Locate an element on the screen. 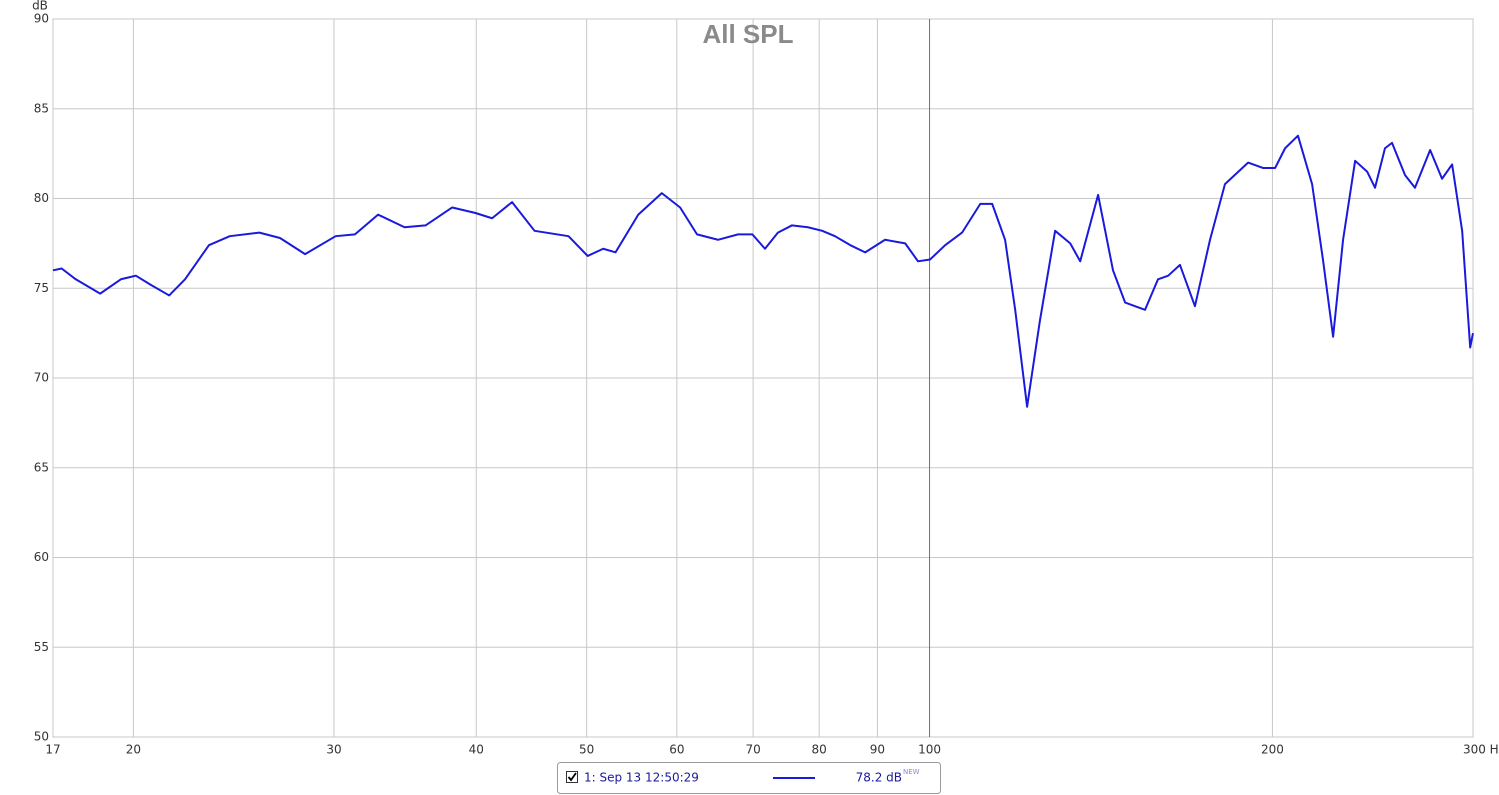 This screenshot has width=1499, height=795. legend-badge: NEW is located at coordinates (911, 772).